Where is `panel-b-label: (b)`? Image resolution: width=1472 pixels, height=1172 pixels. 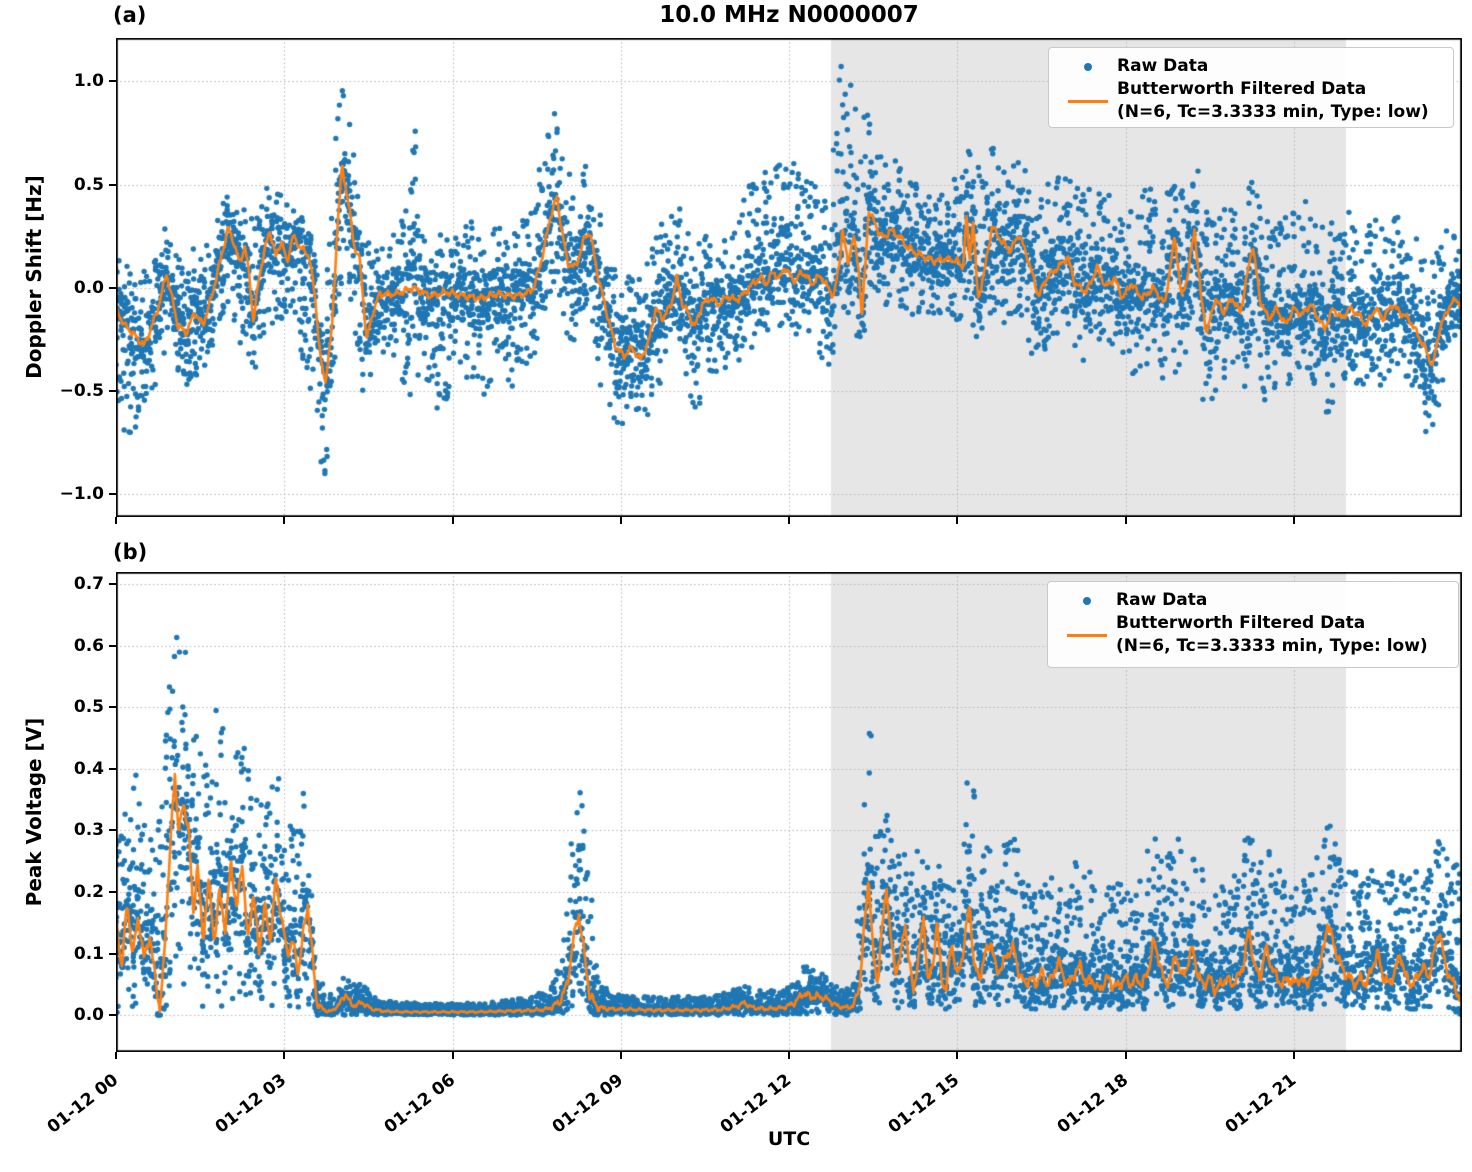 panel-b-label: (b) is located at coordinates (130, 552).